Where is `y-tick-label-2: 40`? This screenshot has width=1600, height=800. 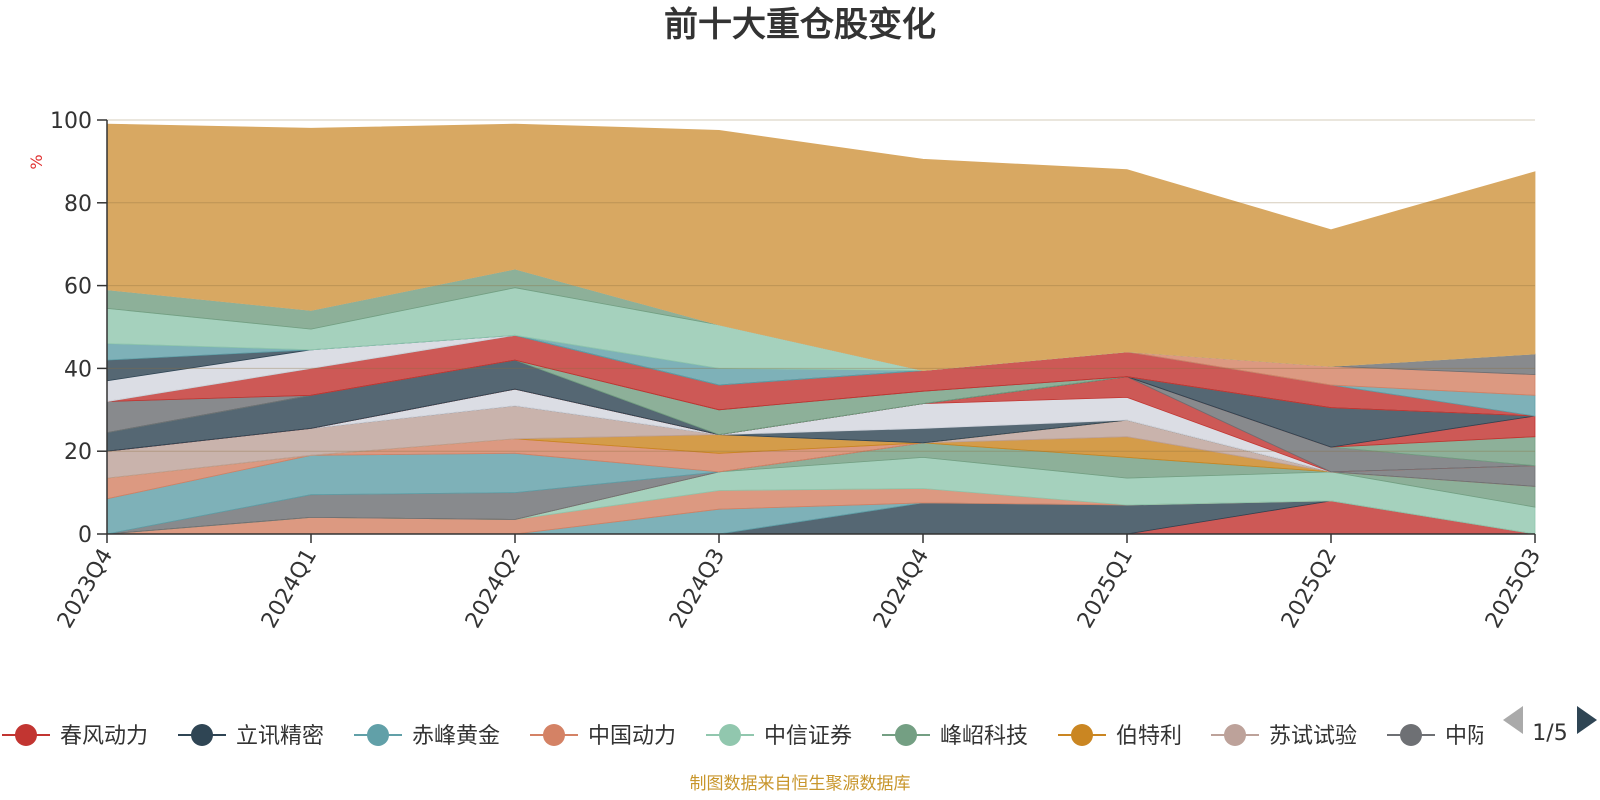 y-tick-label-2: 40 is located at coordinates (78, 369).